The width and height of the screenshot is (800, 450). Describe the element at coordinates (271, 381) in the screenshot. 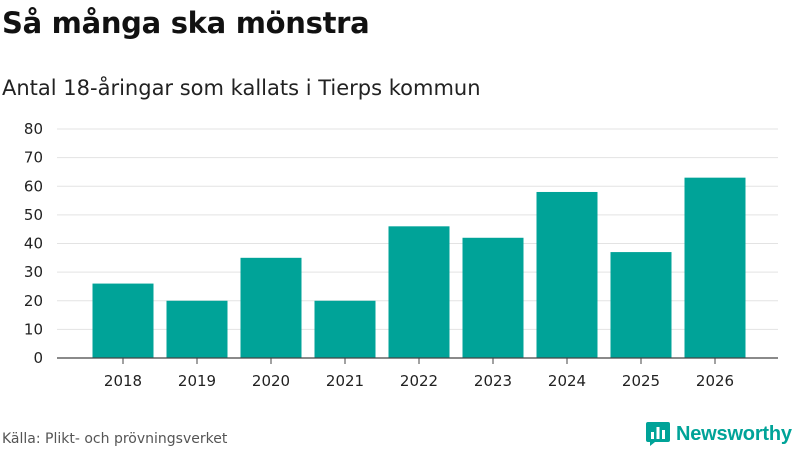

I see `x-tick-label: 2020` at that location.